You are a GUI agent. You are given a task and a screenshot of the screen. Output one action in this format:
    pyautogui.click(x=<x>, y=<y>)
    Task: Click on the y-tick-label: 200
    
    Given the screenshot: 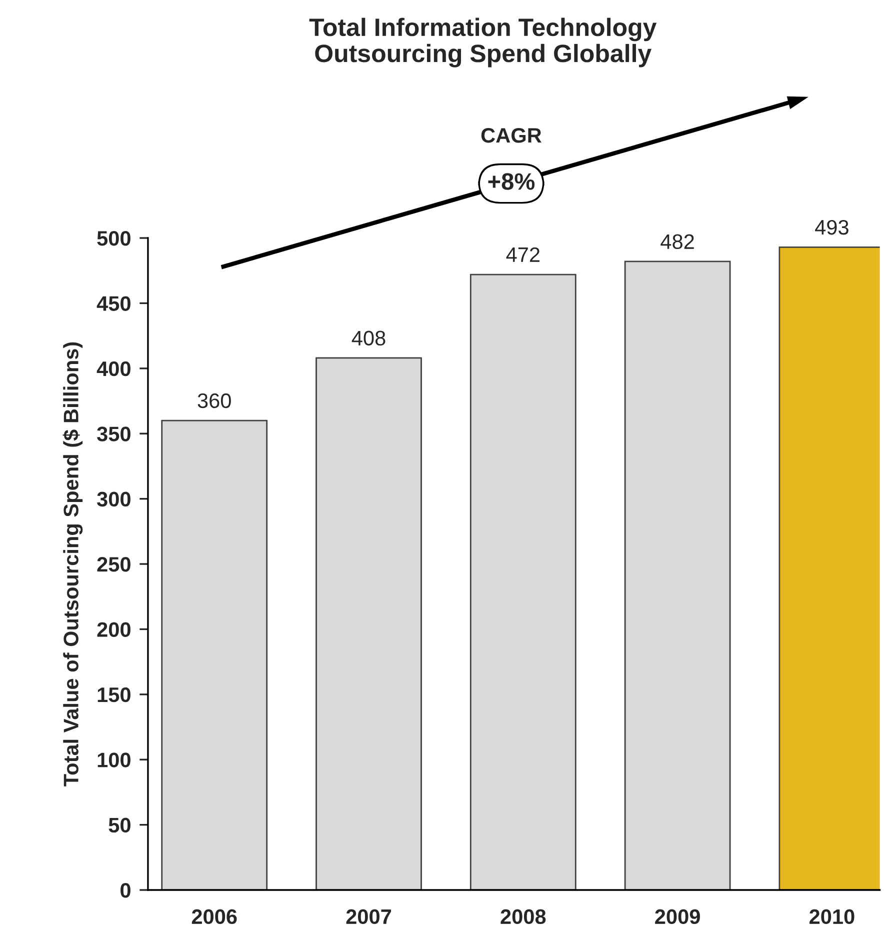 What is the action you would take?
    pyautogui.click(x=113, y=629)
    